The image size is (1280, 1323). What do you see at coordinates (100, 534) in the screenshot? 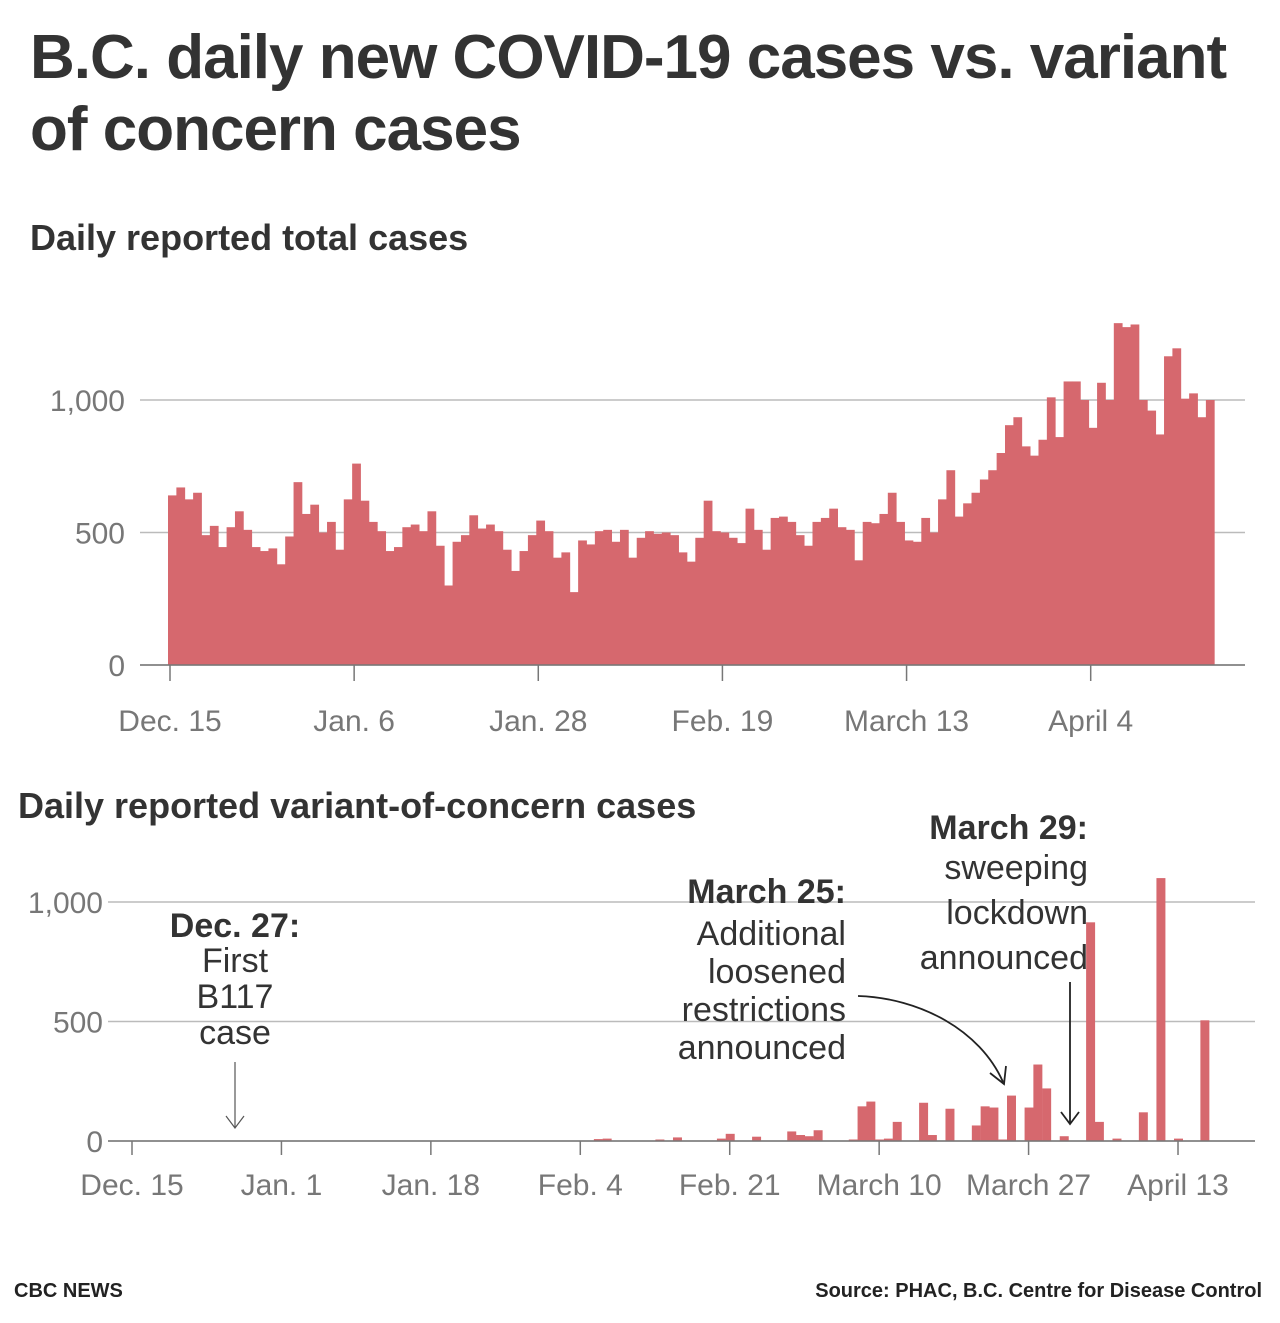
I see `y-tick-label: 500` at bounding box center [100, 534].